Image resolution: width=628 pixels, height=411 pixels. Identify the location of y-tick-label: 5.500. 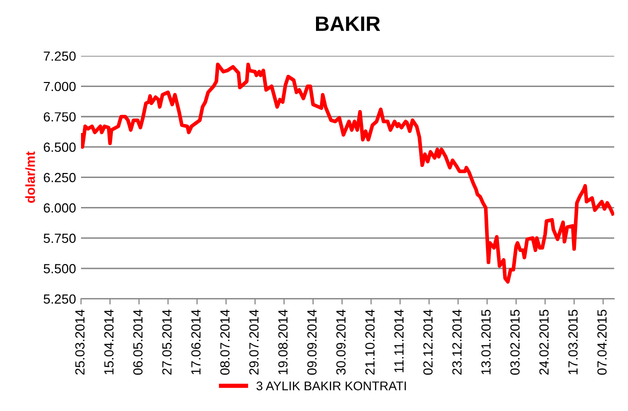
(60, 269).